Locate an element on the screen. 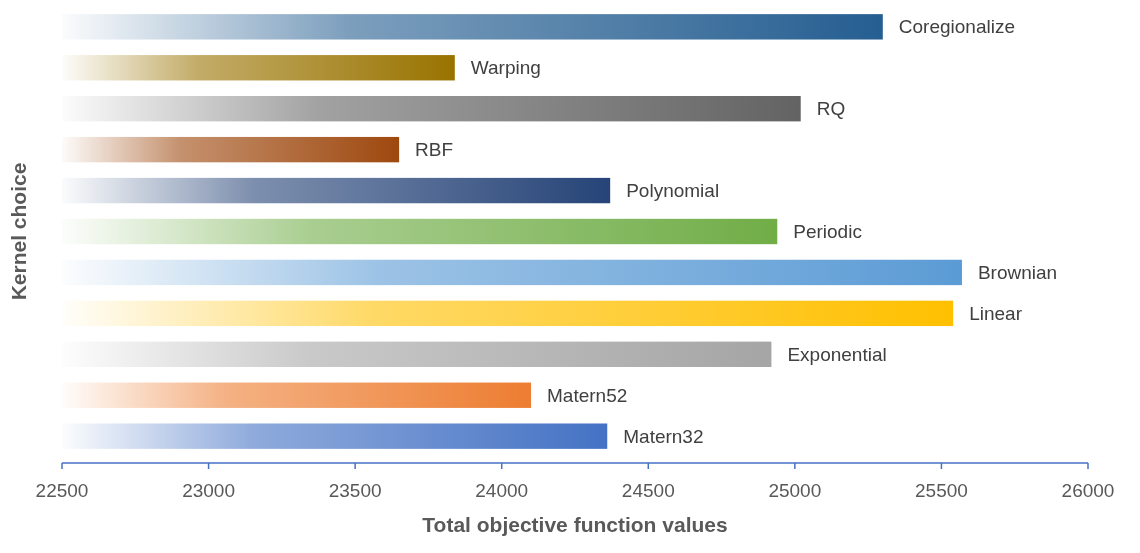 This screenshot has height=553, width=1140. x-tick-label: 23000 is located at coordinates (208, 490).